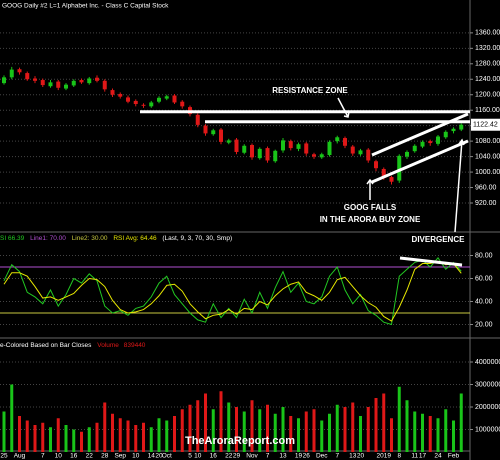 The image size is (500, 460). What do you see at coordinates (486, 203) in the screenshot?
I see `y-tick-label: 920.00` at bounding box center [486, 203].